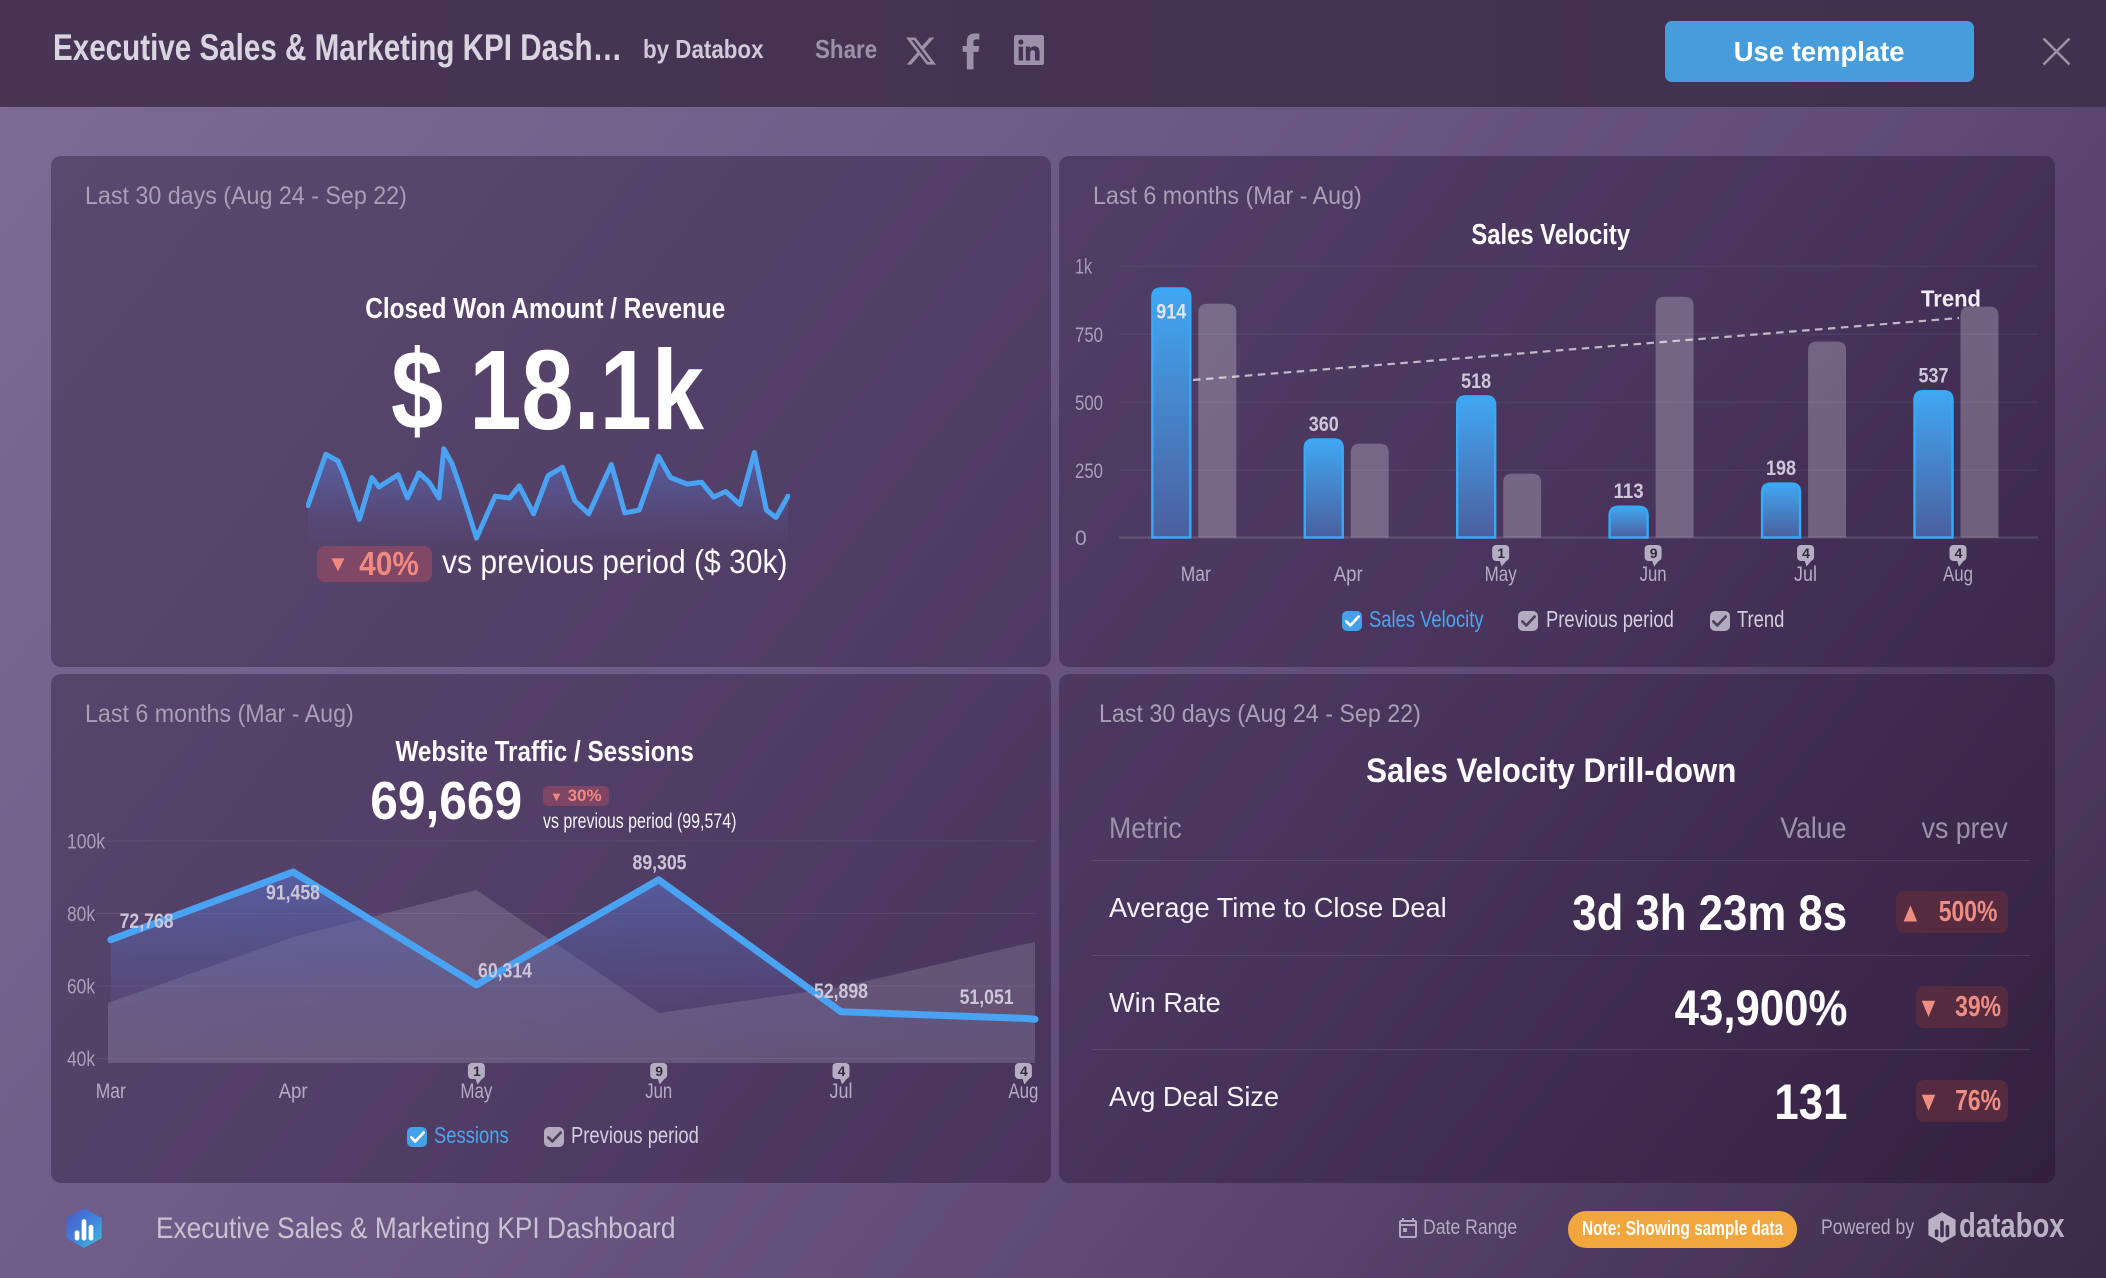 Image resolution: width=2106 pixels, height=1278 pixels. What do you see at coordinates (86, 842) in the screenshot?
I see `svg-text: 100k` at bounding box center [86, 842].